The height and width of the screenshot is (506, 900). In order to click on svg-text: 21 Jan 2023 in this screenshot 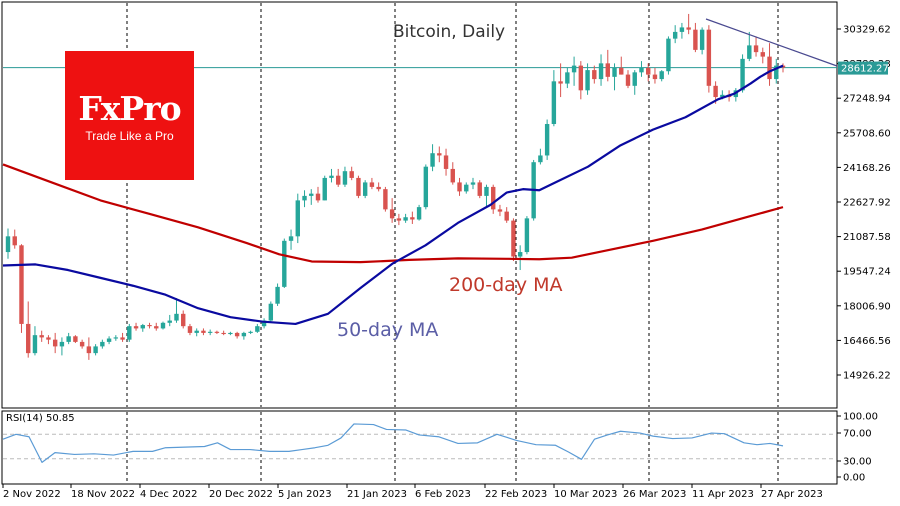, I will do `click(377, 494)`.